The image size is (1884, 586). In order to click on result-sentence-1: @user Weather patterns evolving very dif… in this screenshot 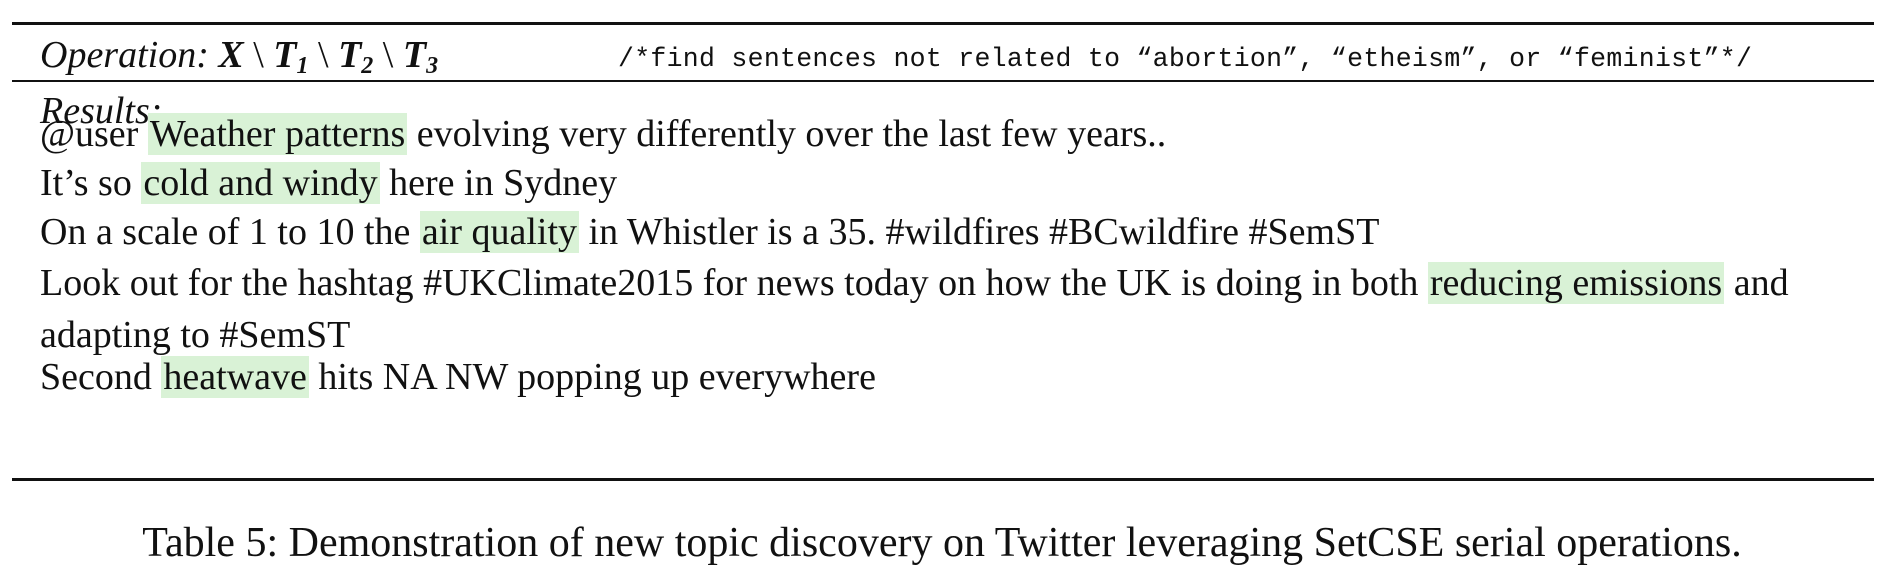, I will do `click(603, 134)`.